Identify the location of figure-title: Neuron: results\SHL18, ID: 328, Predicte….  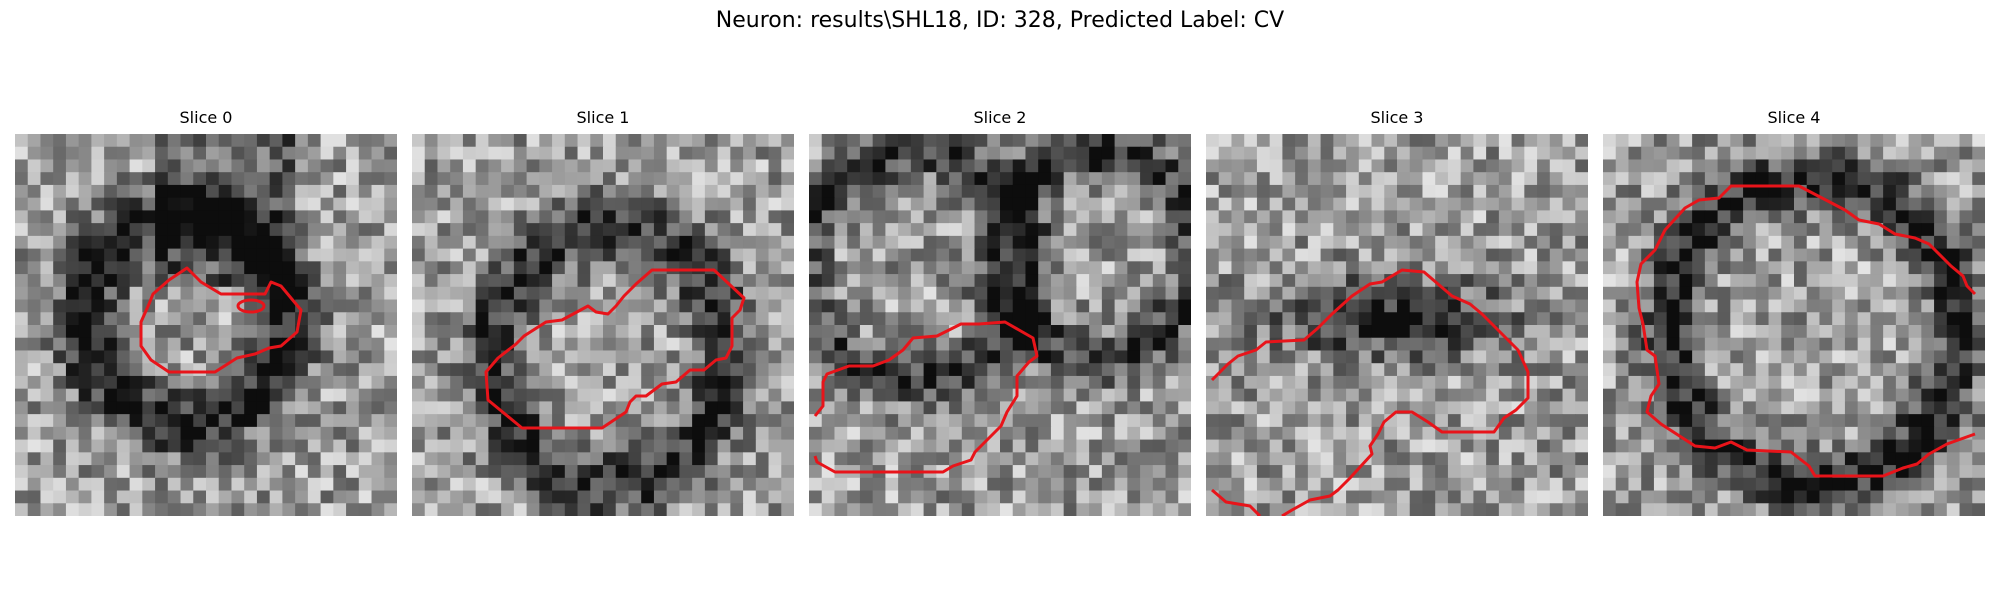
(1000, 20).